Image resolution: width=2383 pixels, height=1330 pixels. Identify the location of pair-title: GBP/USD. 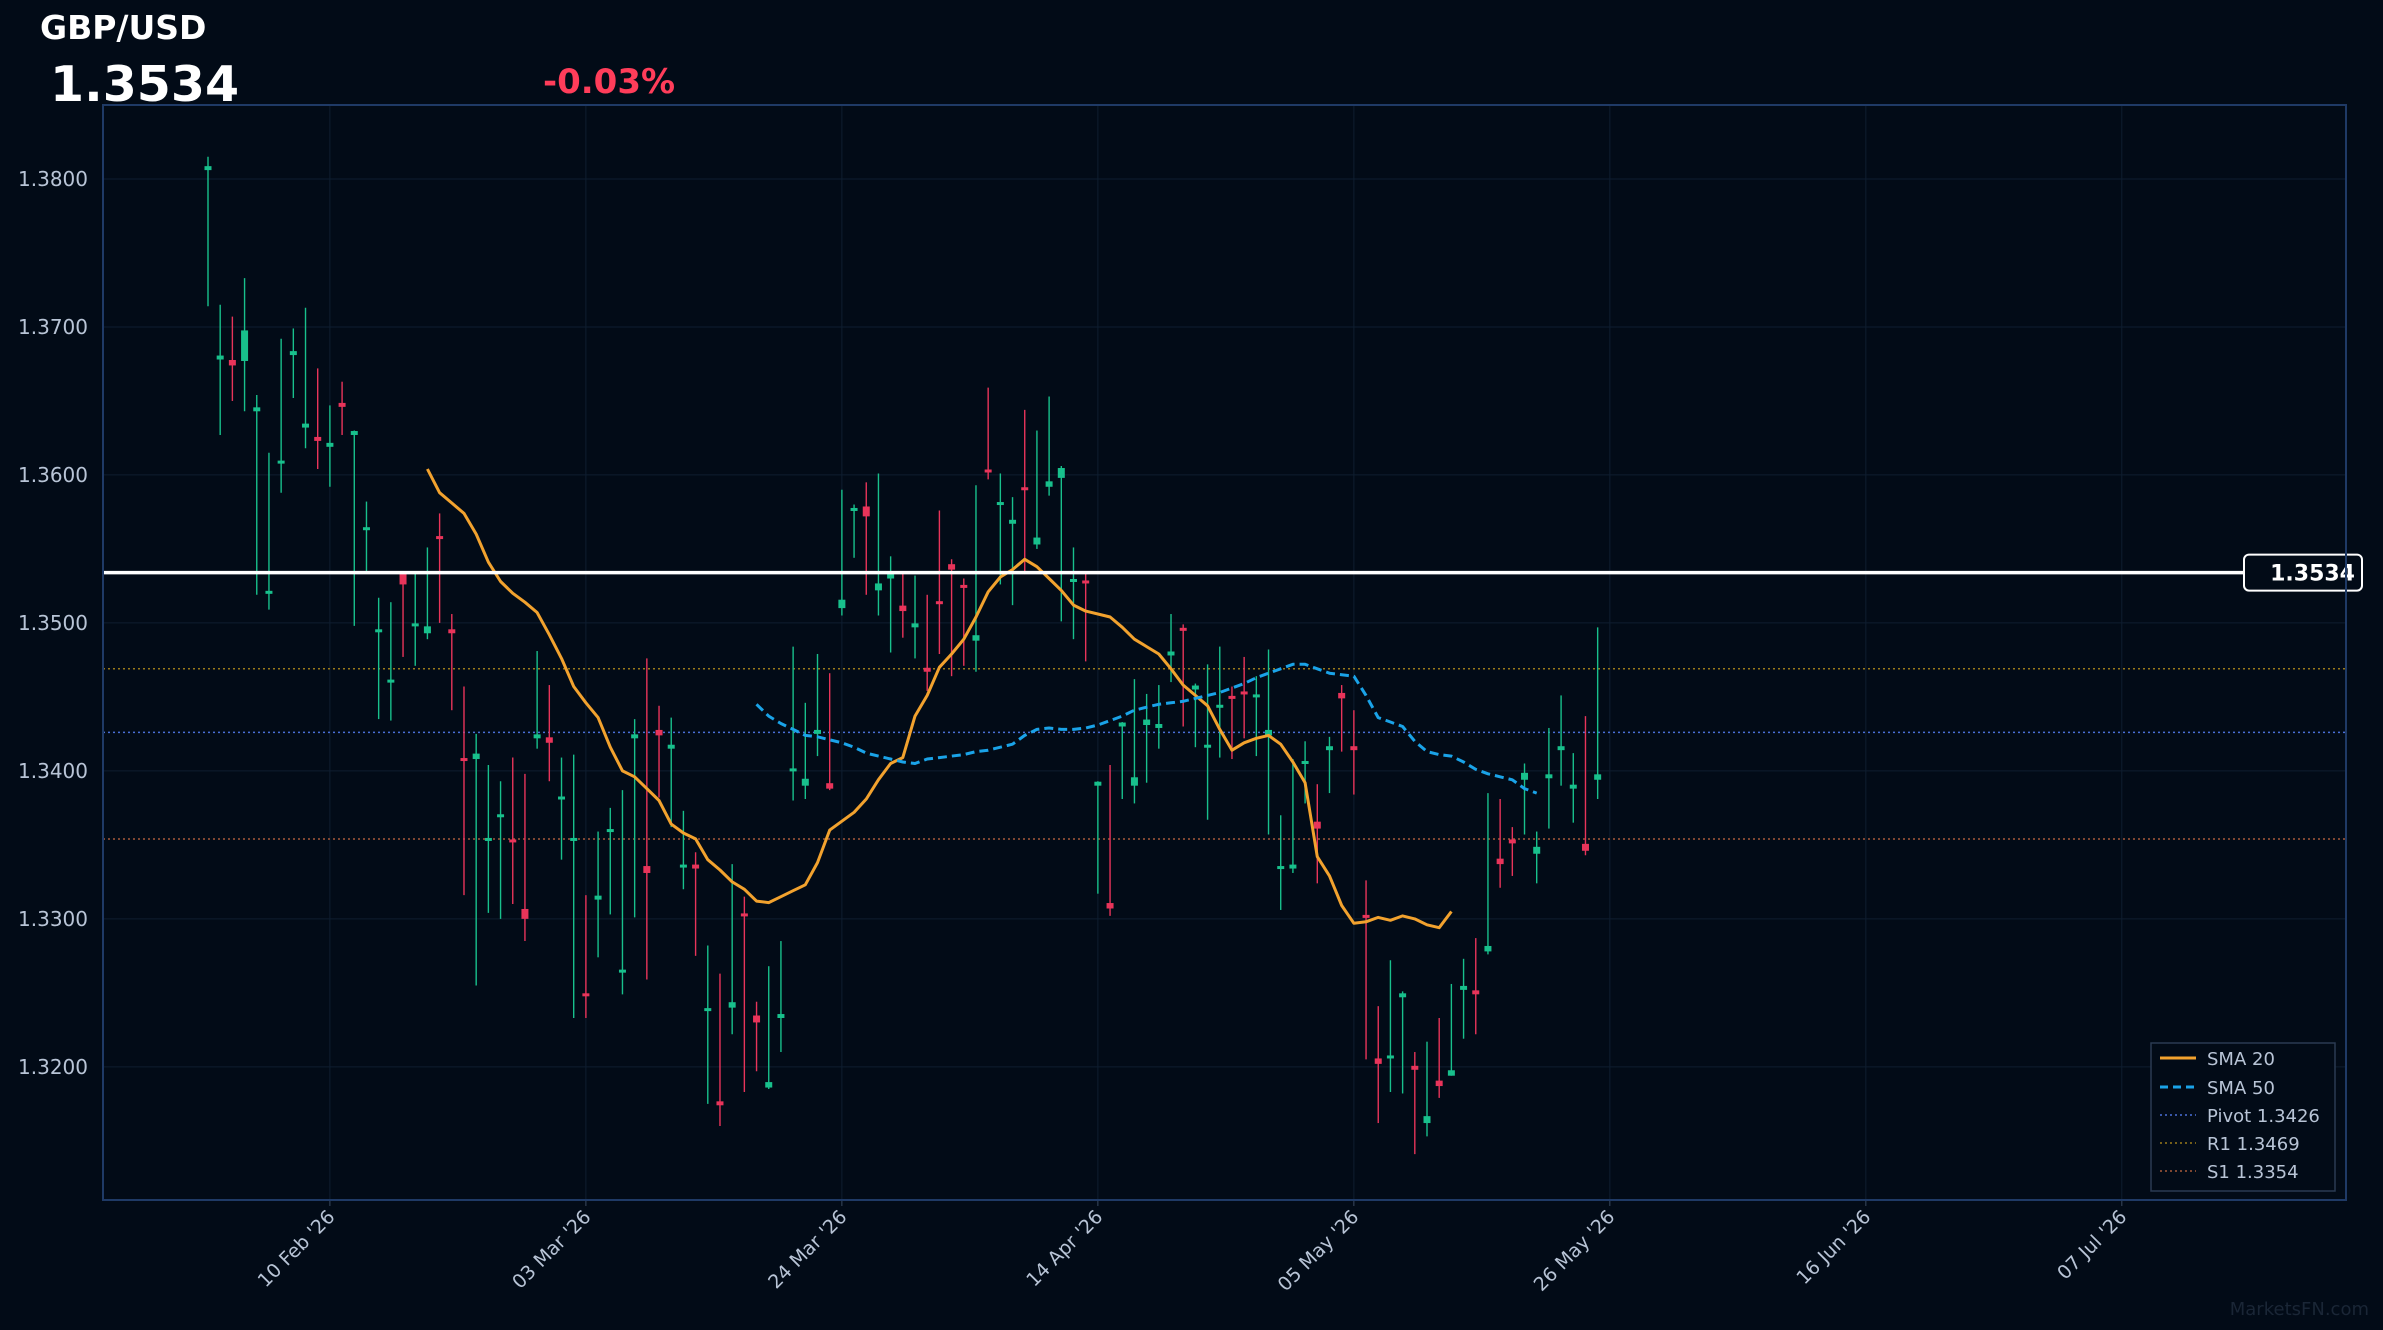
(123, 27).